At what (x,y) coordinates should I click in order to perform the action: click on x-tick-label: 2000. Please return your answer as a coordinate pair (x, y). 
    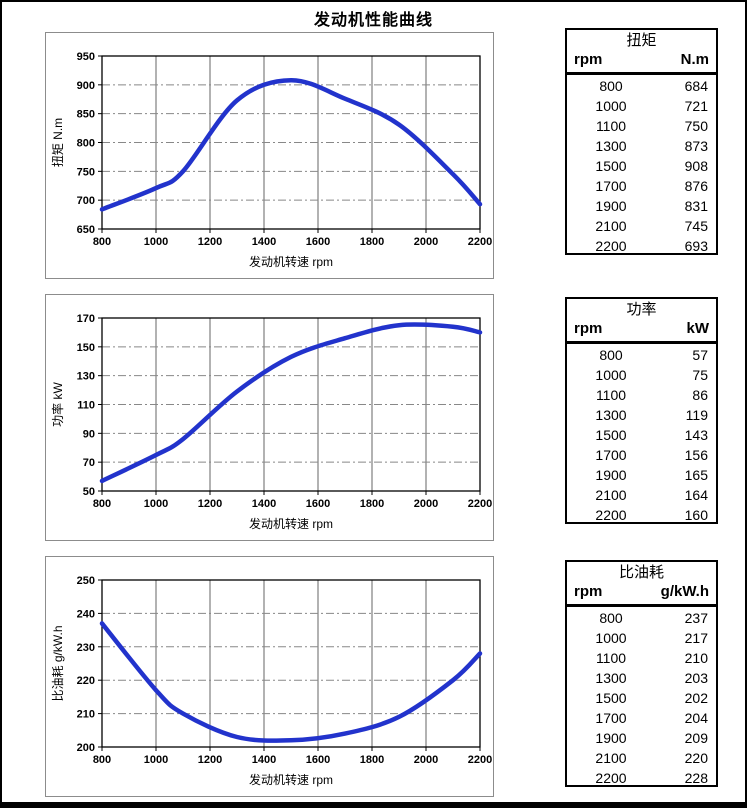
    Looking at the image, I should click on (426, 504).